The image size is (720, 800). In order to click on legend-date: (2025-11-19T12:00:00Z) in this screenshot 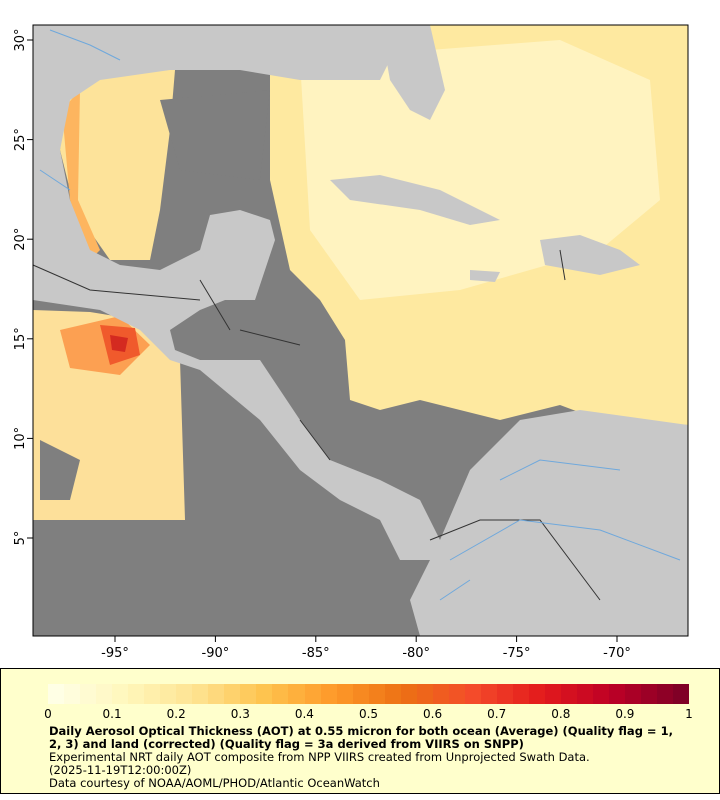, I will do `click(120, 770)`.